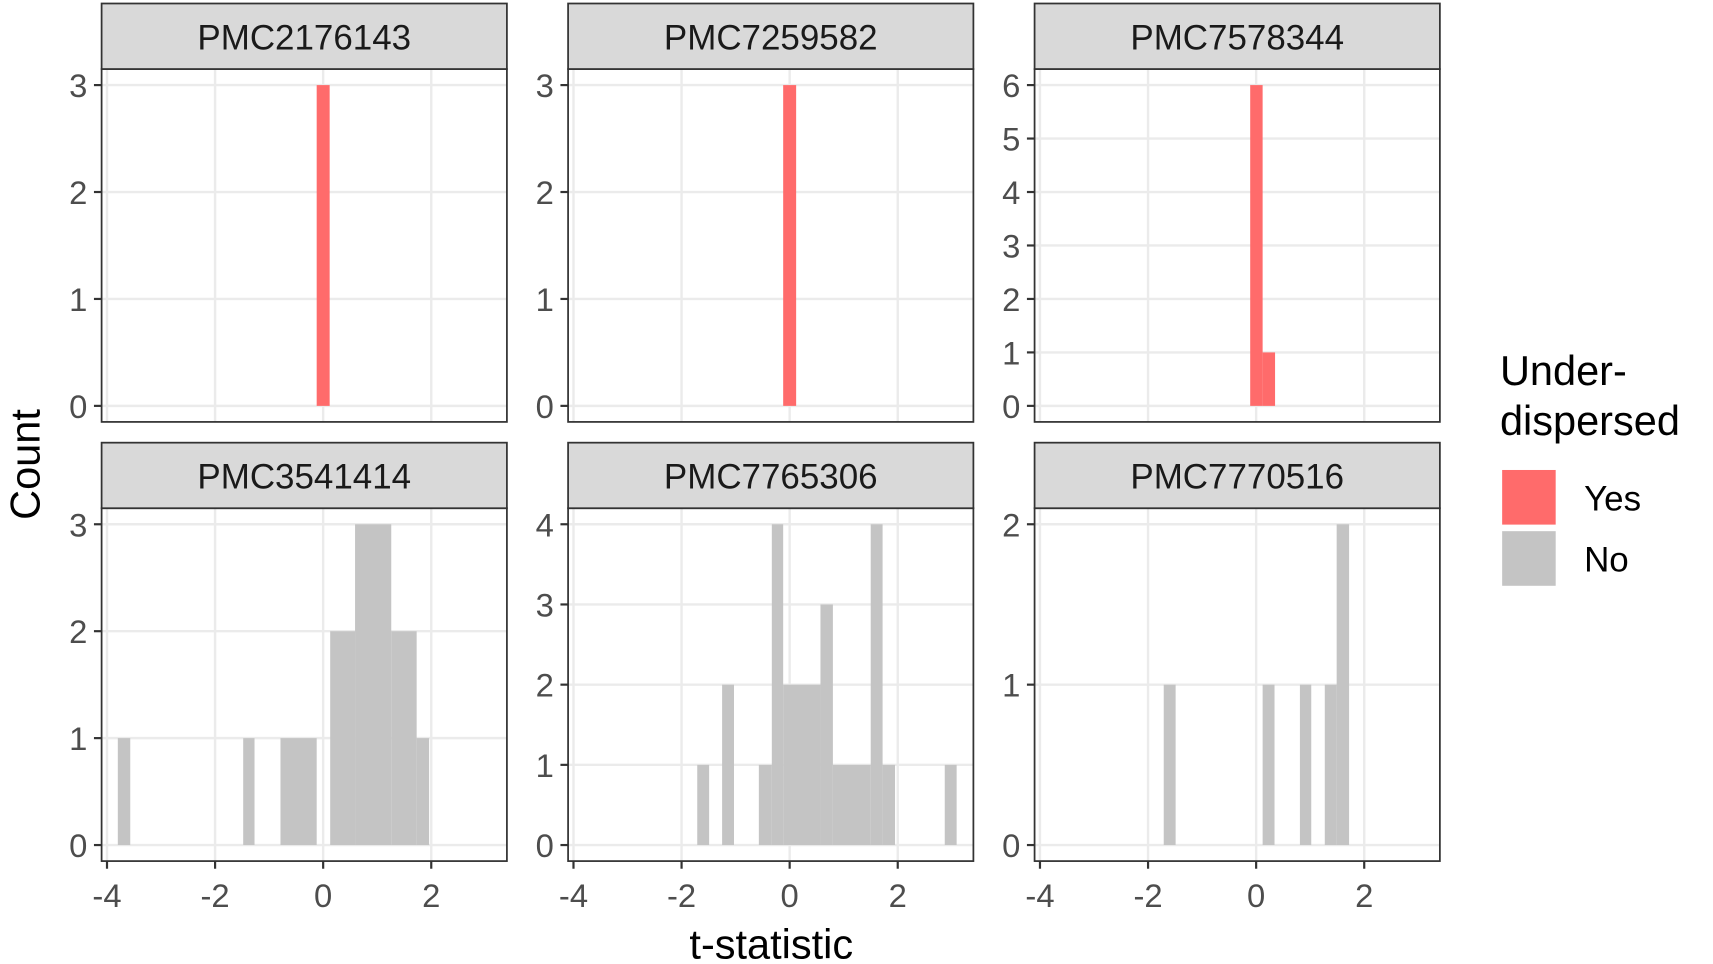 The image size is (1713, 964). I want to click on facet-strip-label: PMC7765306, so click(771, 477).